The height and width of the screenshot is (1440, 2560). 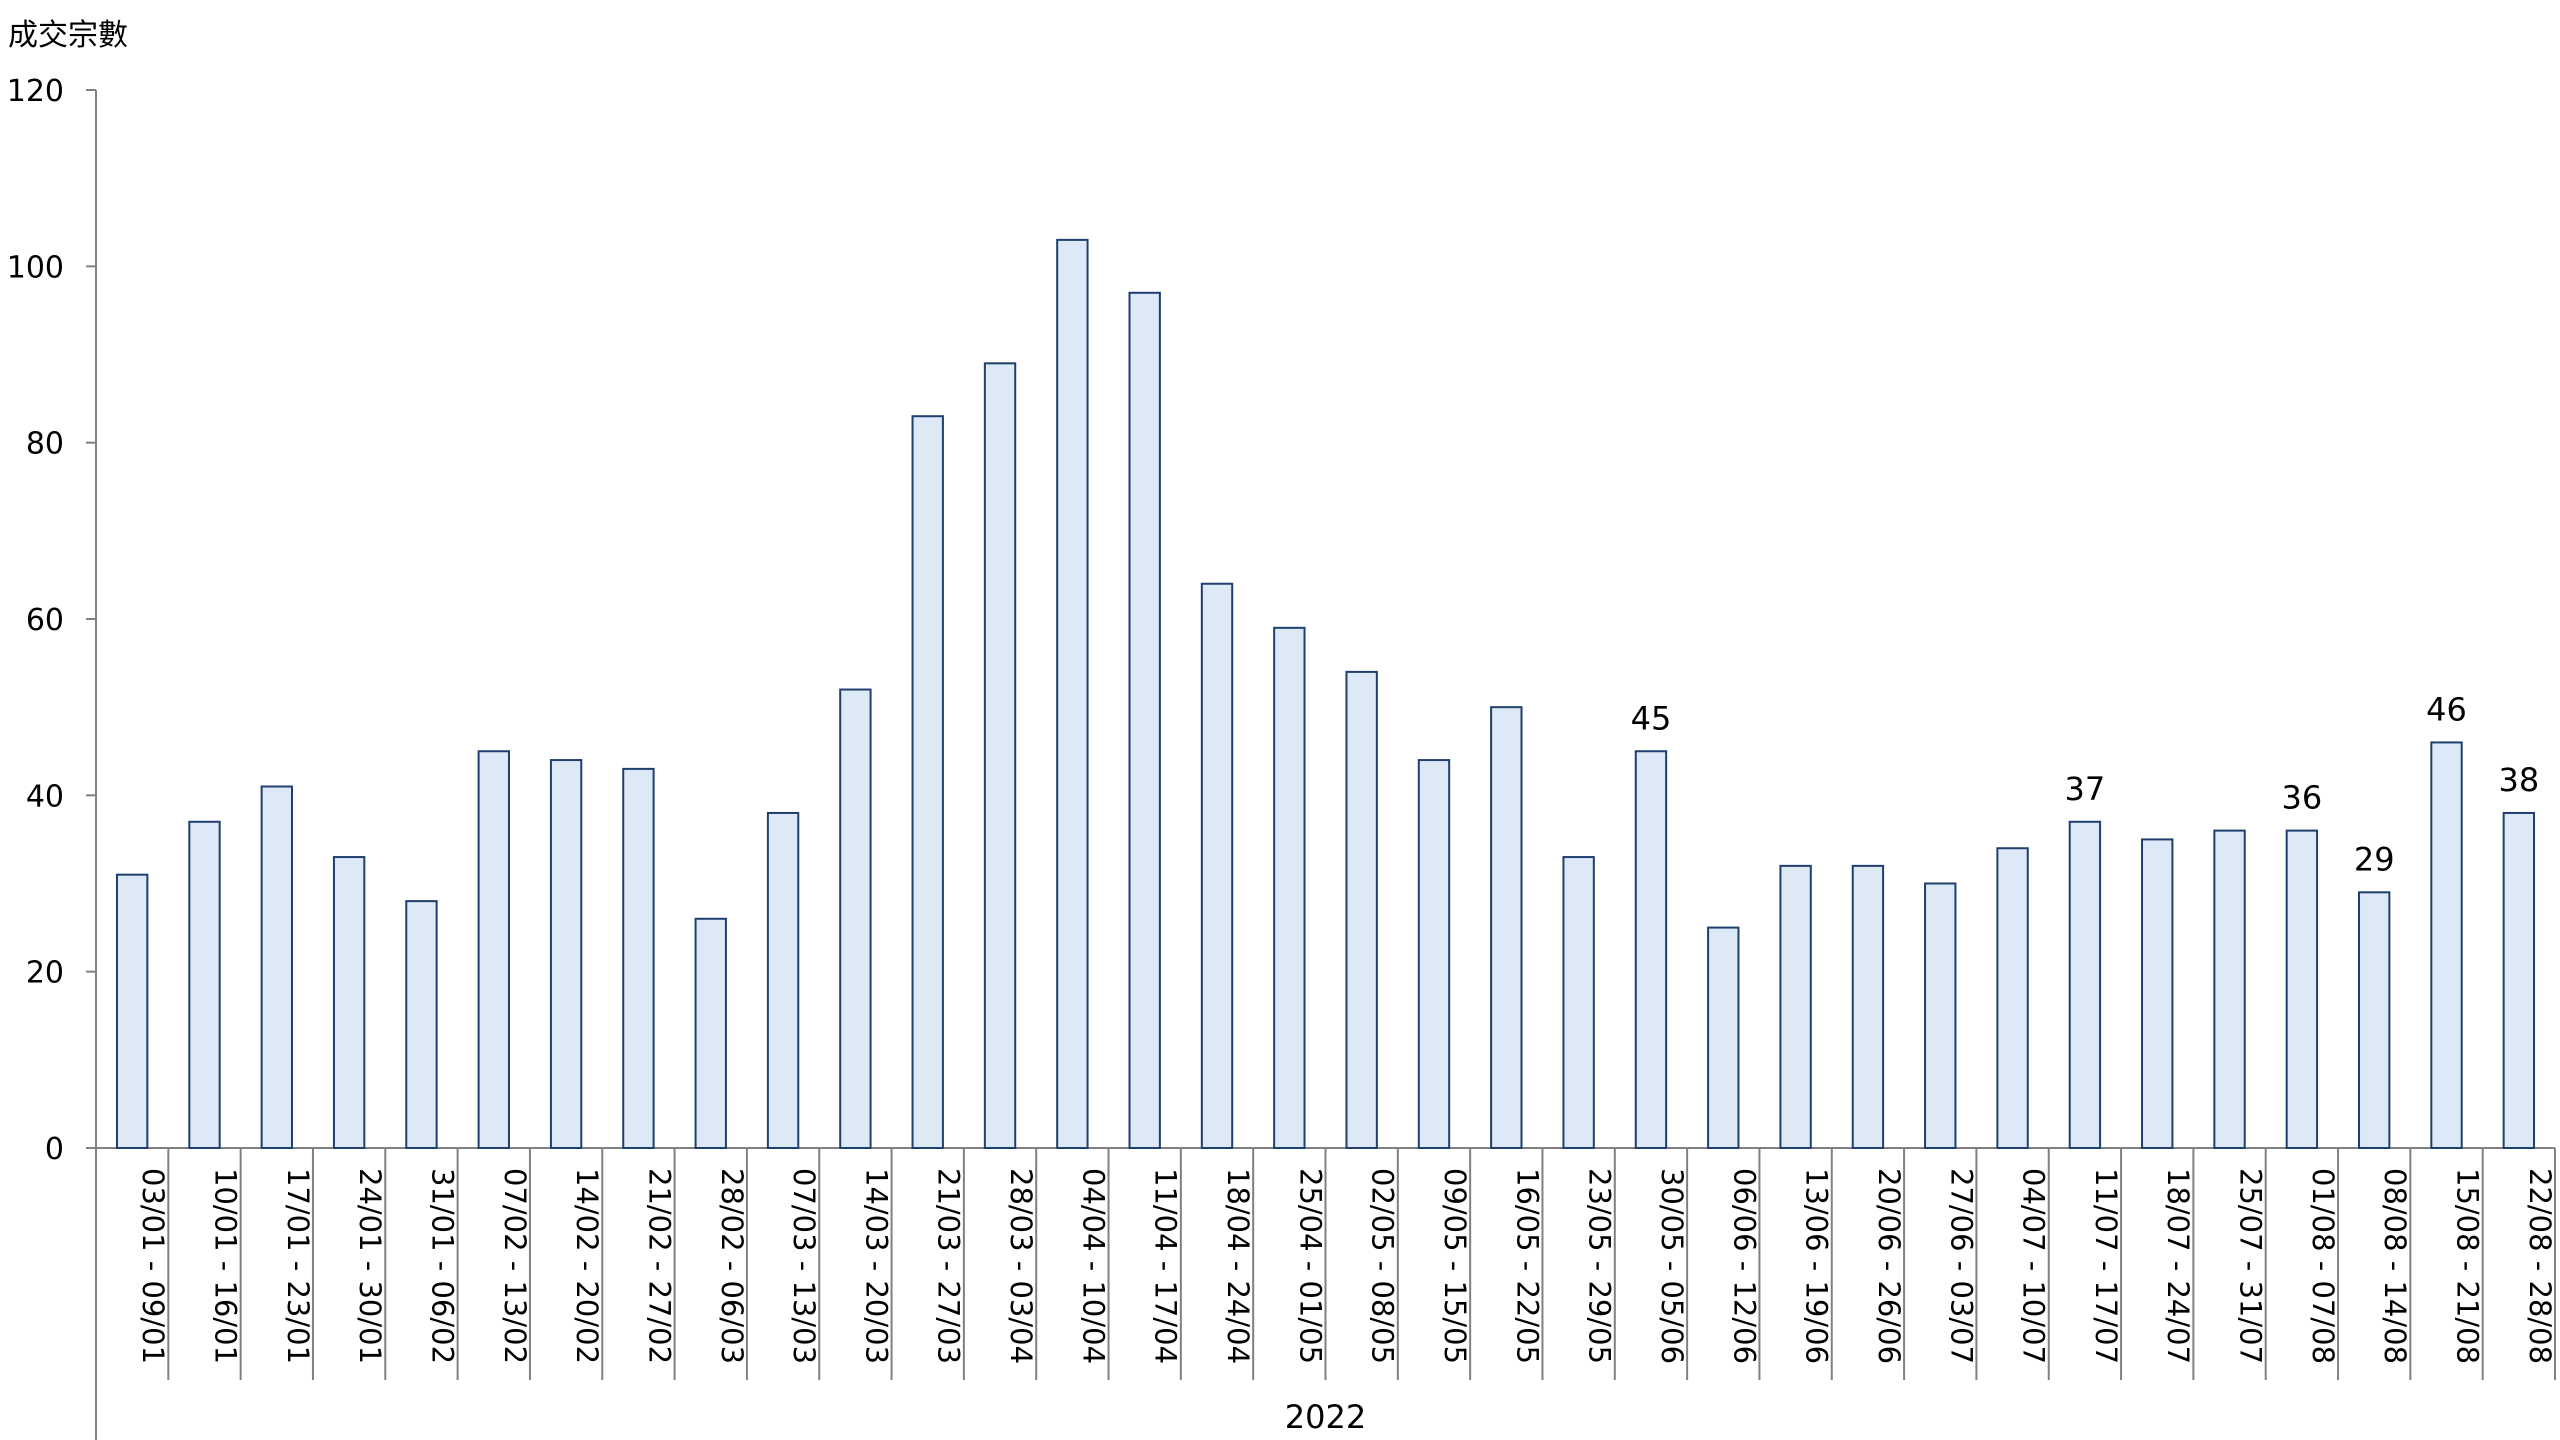 What do you see at coordinates (2446, 709) in the screenshot?
I see `data-label: 46` at bounding box center [2446, 709].